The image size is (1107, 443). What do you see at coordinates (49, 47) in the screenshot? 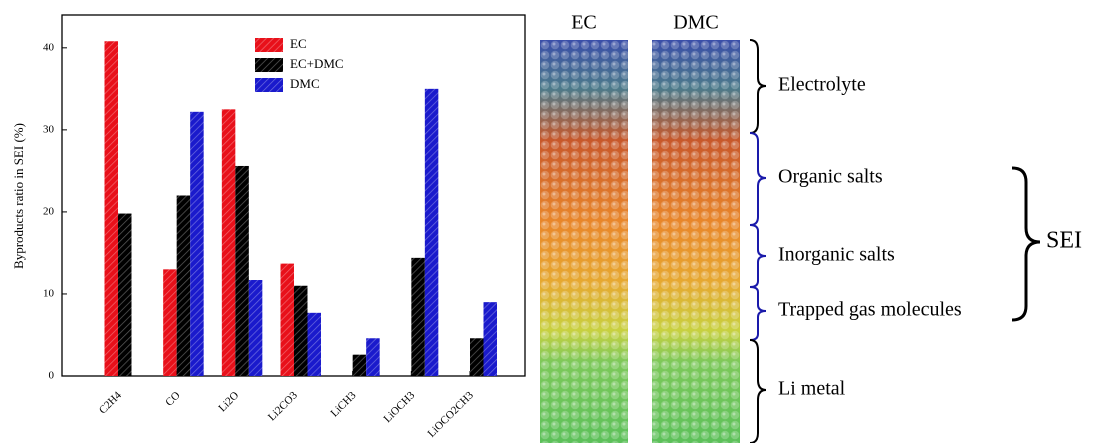
I see `y-tick-label: 40` at bounding box center [49, 47].